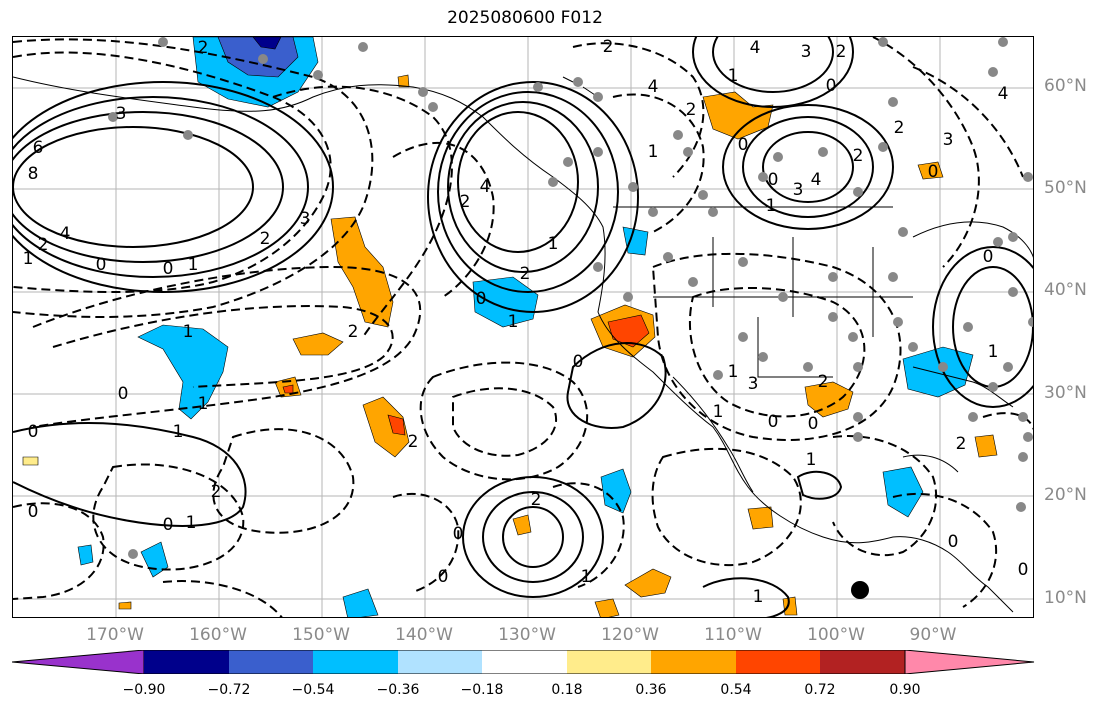  Describe the element at coordinates (1065, 86) in the screenshot. I see `lat-label-60n: 60°N` at that location.